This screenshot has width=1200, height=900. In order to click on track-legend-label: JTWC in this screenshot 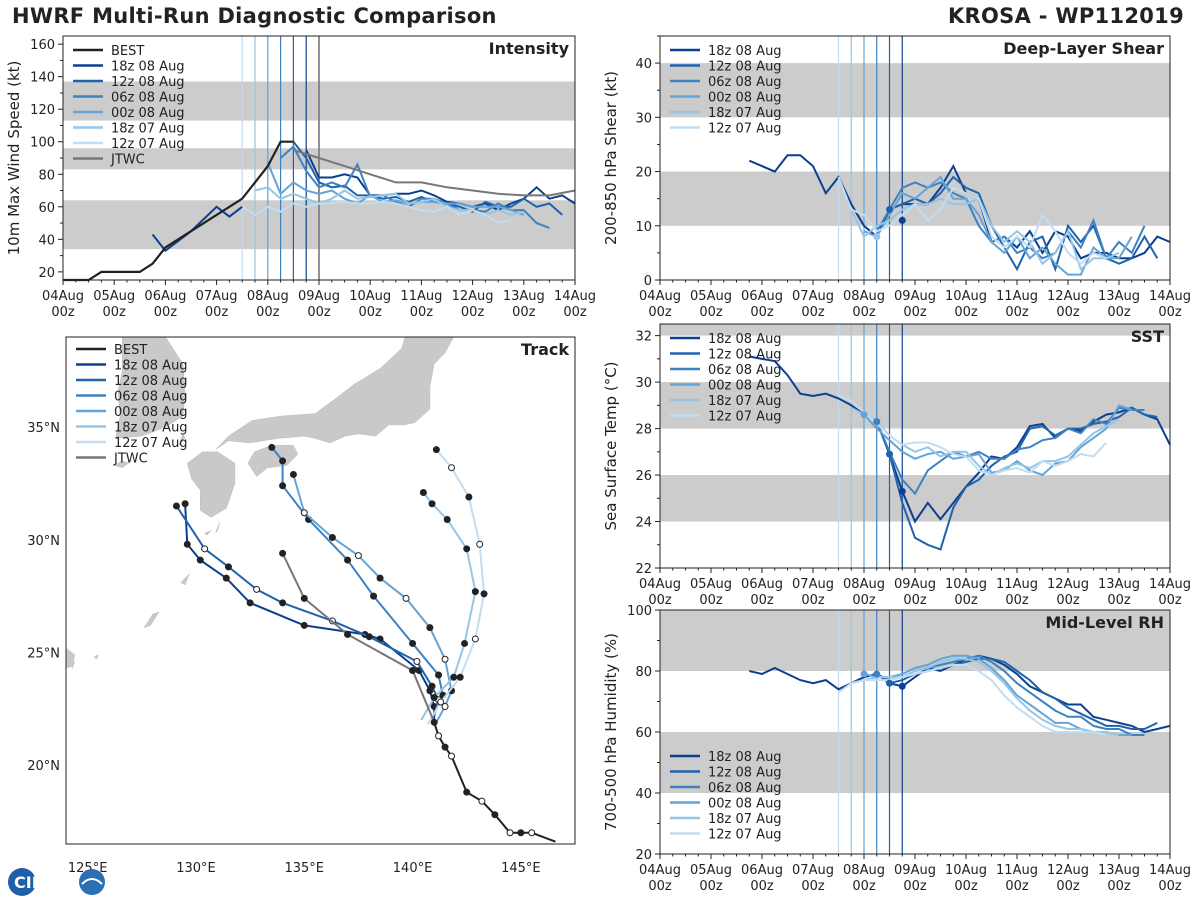, I will do `click(130, 459)`.